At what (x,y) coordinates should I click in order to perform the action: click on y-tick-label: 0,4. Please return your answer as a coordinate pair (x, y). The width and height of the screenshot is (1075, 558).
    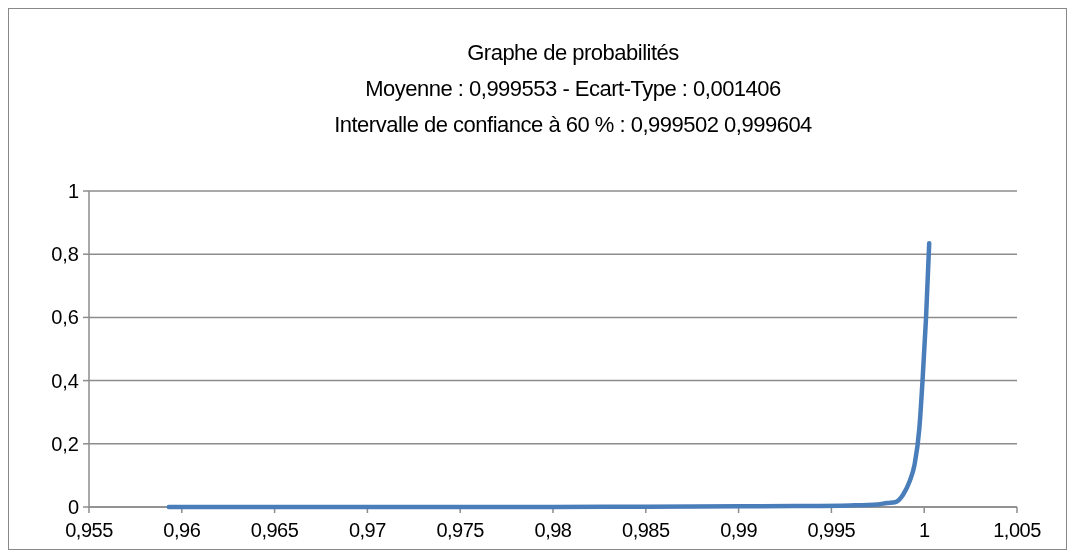
    Looking at the image, I should click on (65, 380).